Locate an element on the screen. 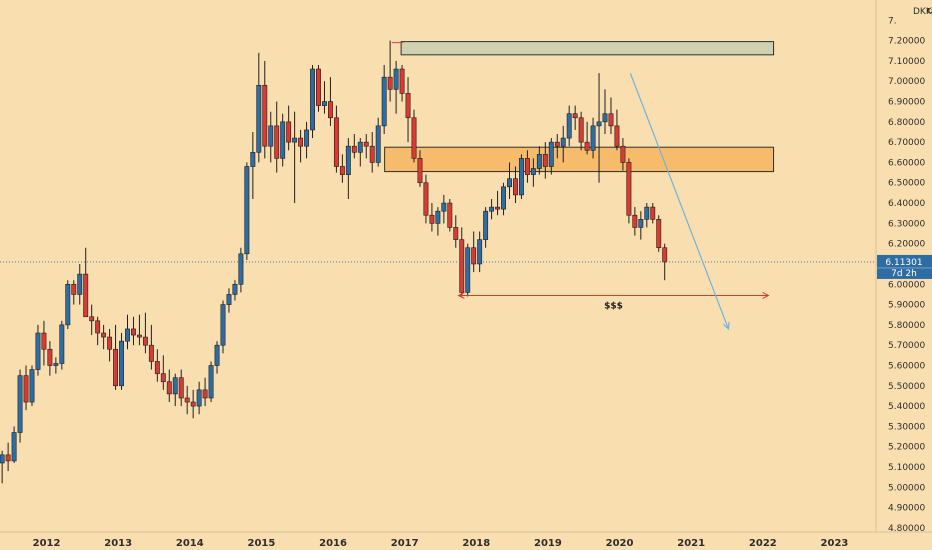  x-tick-label: 2017 is located at coordinates (405, 543).